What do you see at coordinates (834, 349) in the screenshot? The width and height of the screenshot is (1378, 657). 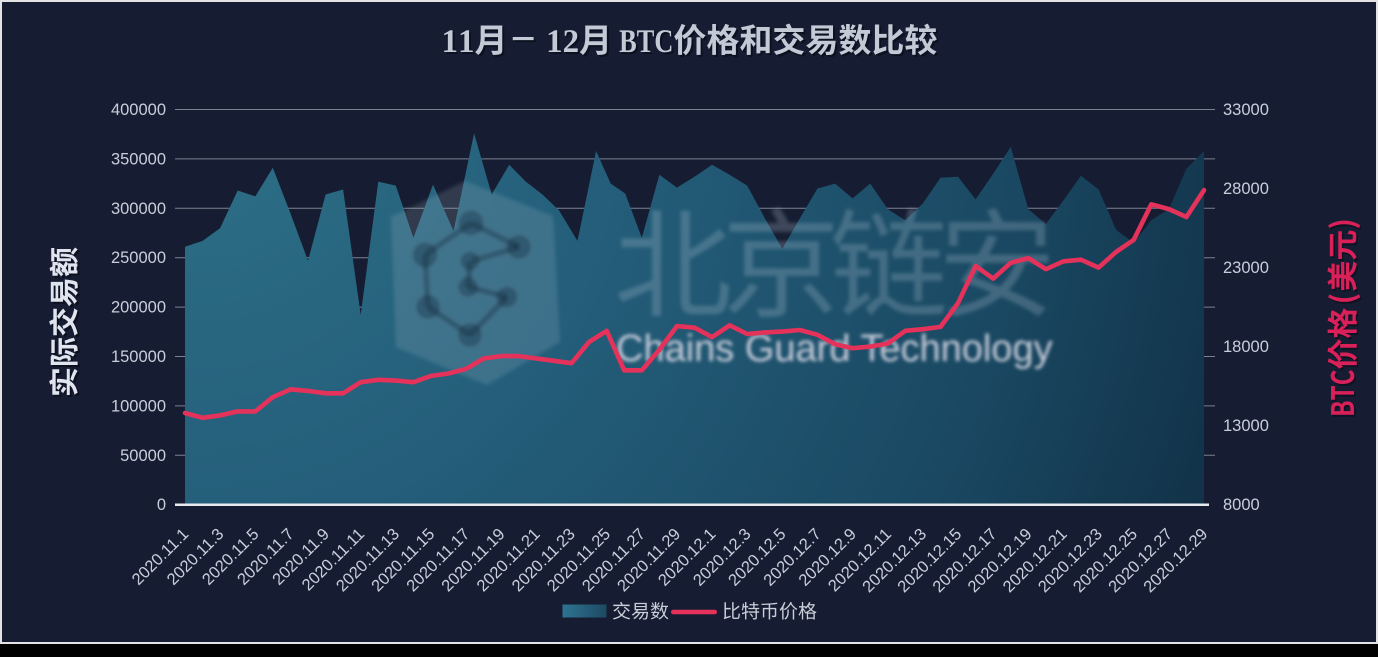 I see `svg-text: Chains Guard Technology` at bounding box center [834, 349].